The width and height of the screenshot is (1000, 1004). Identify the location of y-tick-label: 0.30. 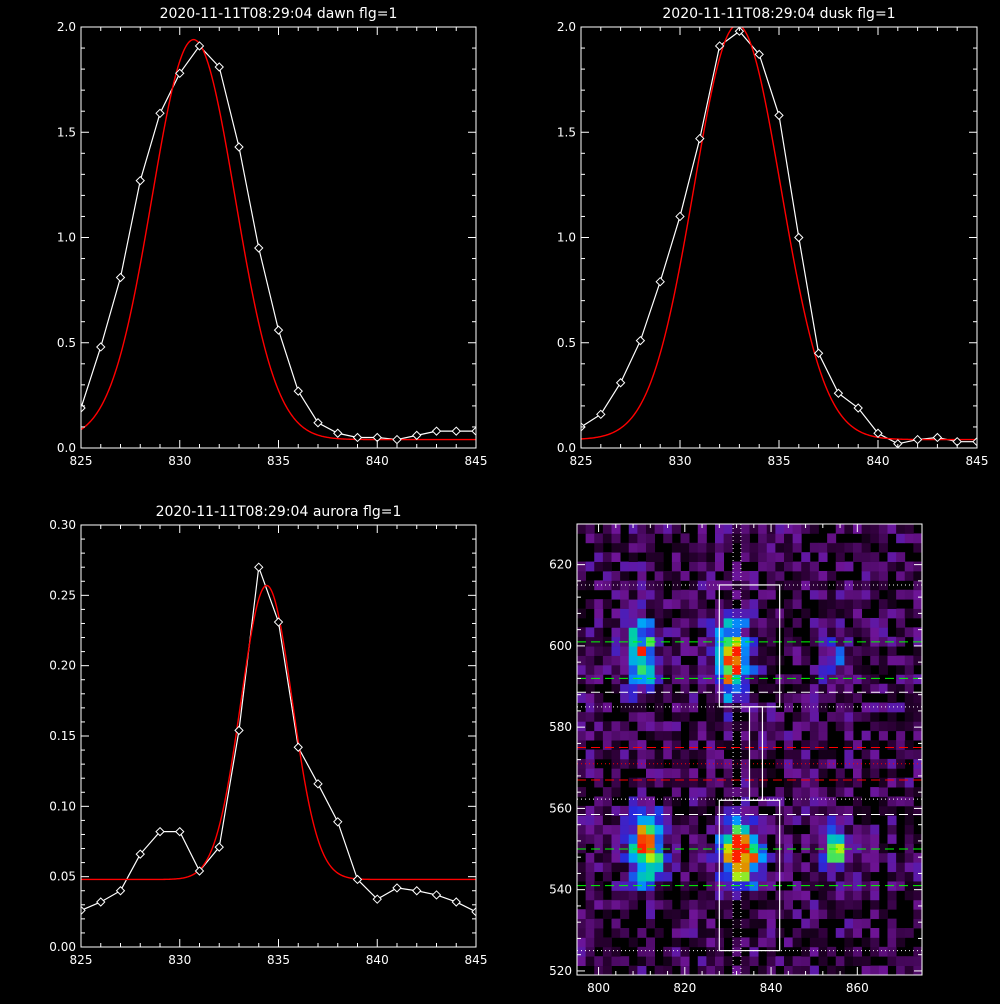
(62, 525).